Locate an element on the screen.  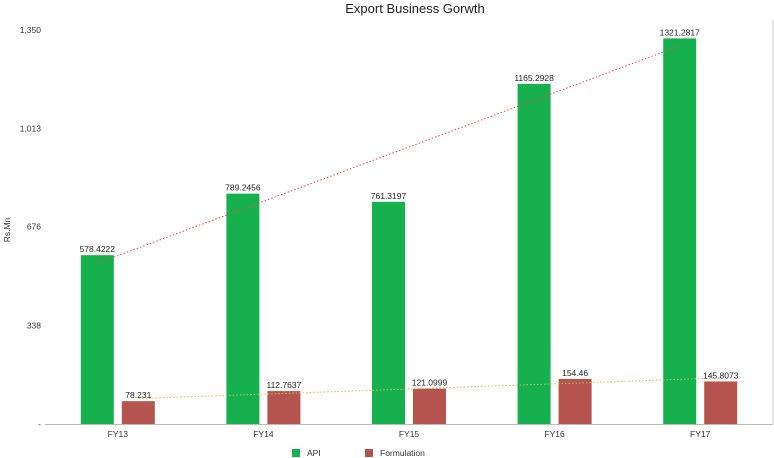
legend-label-api: API is located at coordinates (314, 453).